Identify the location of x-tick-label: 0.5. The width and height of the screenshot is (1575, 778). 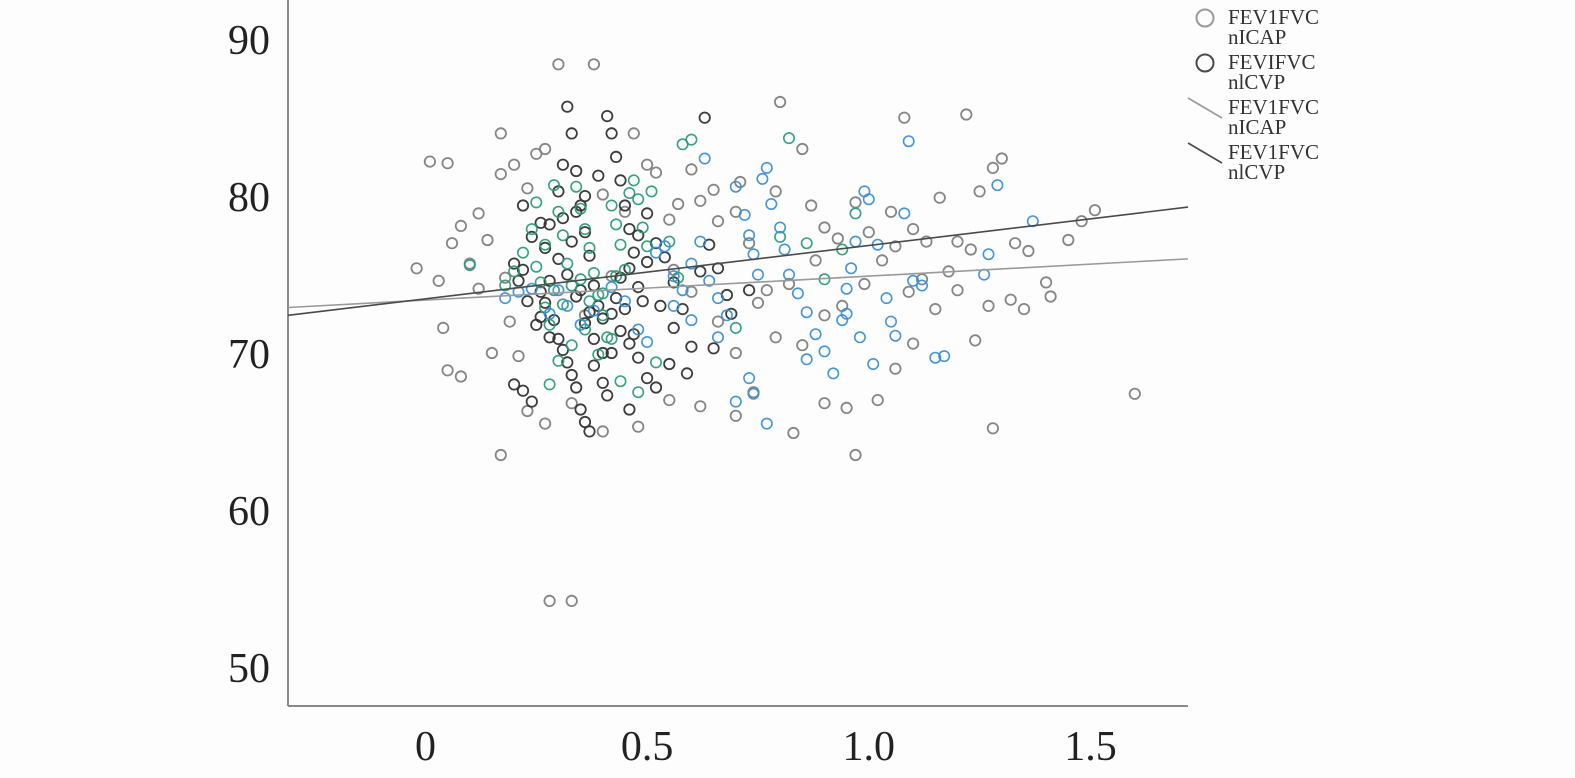
(647, 747).